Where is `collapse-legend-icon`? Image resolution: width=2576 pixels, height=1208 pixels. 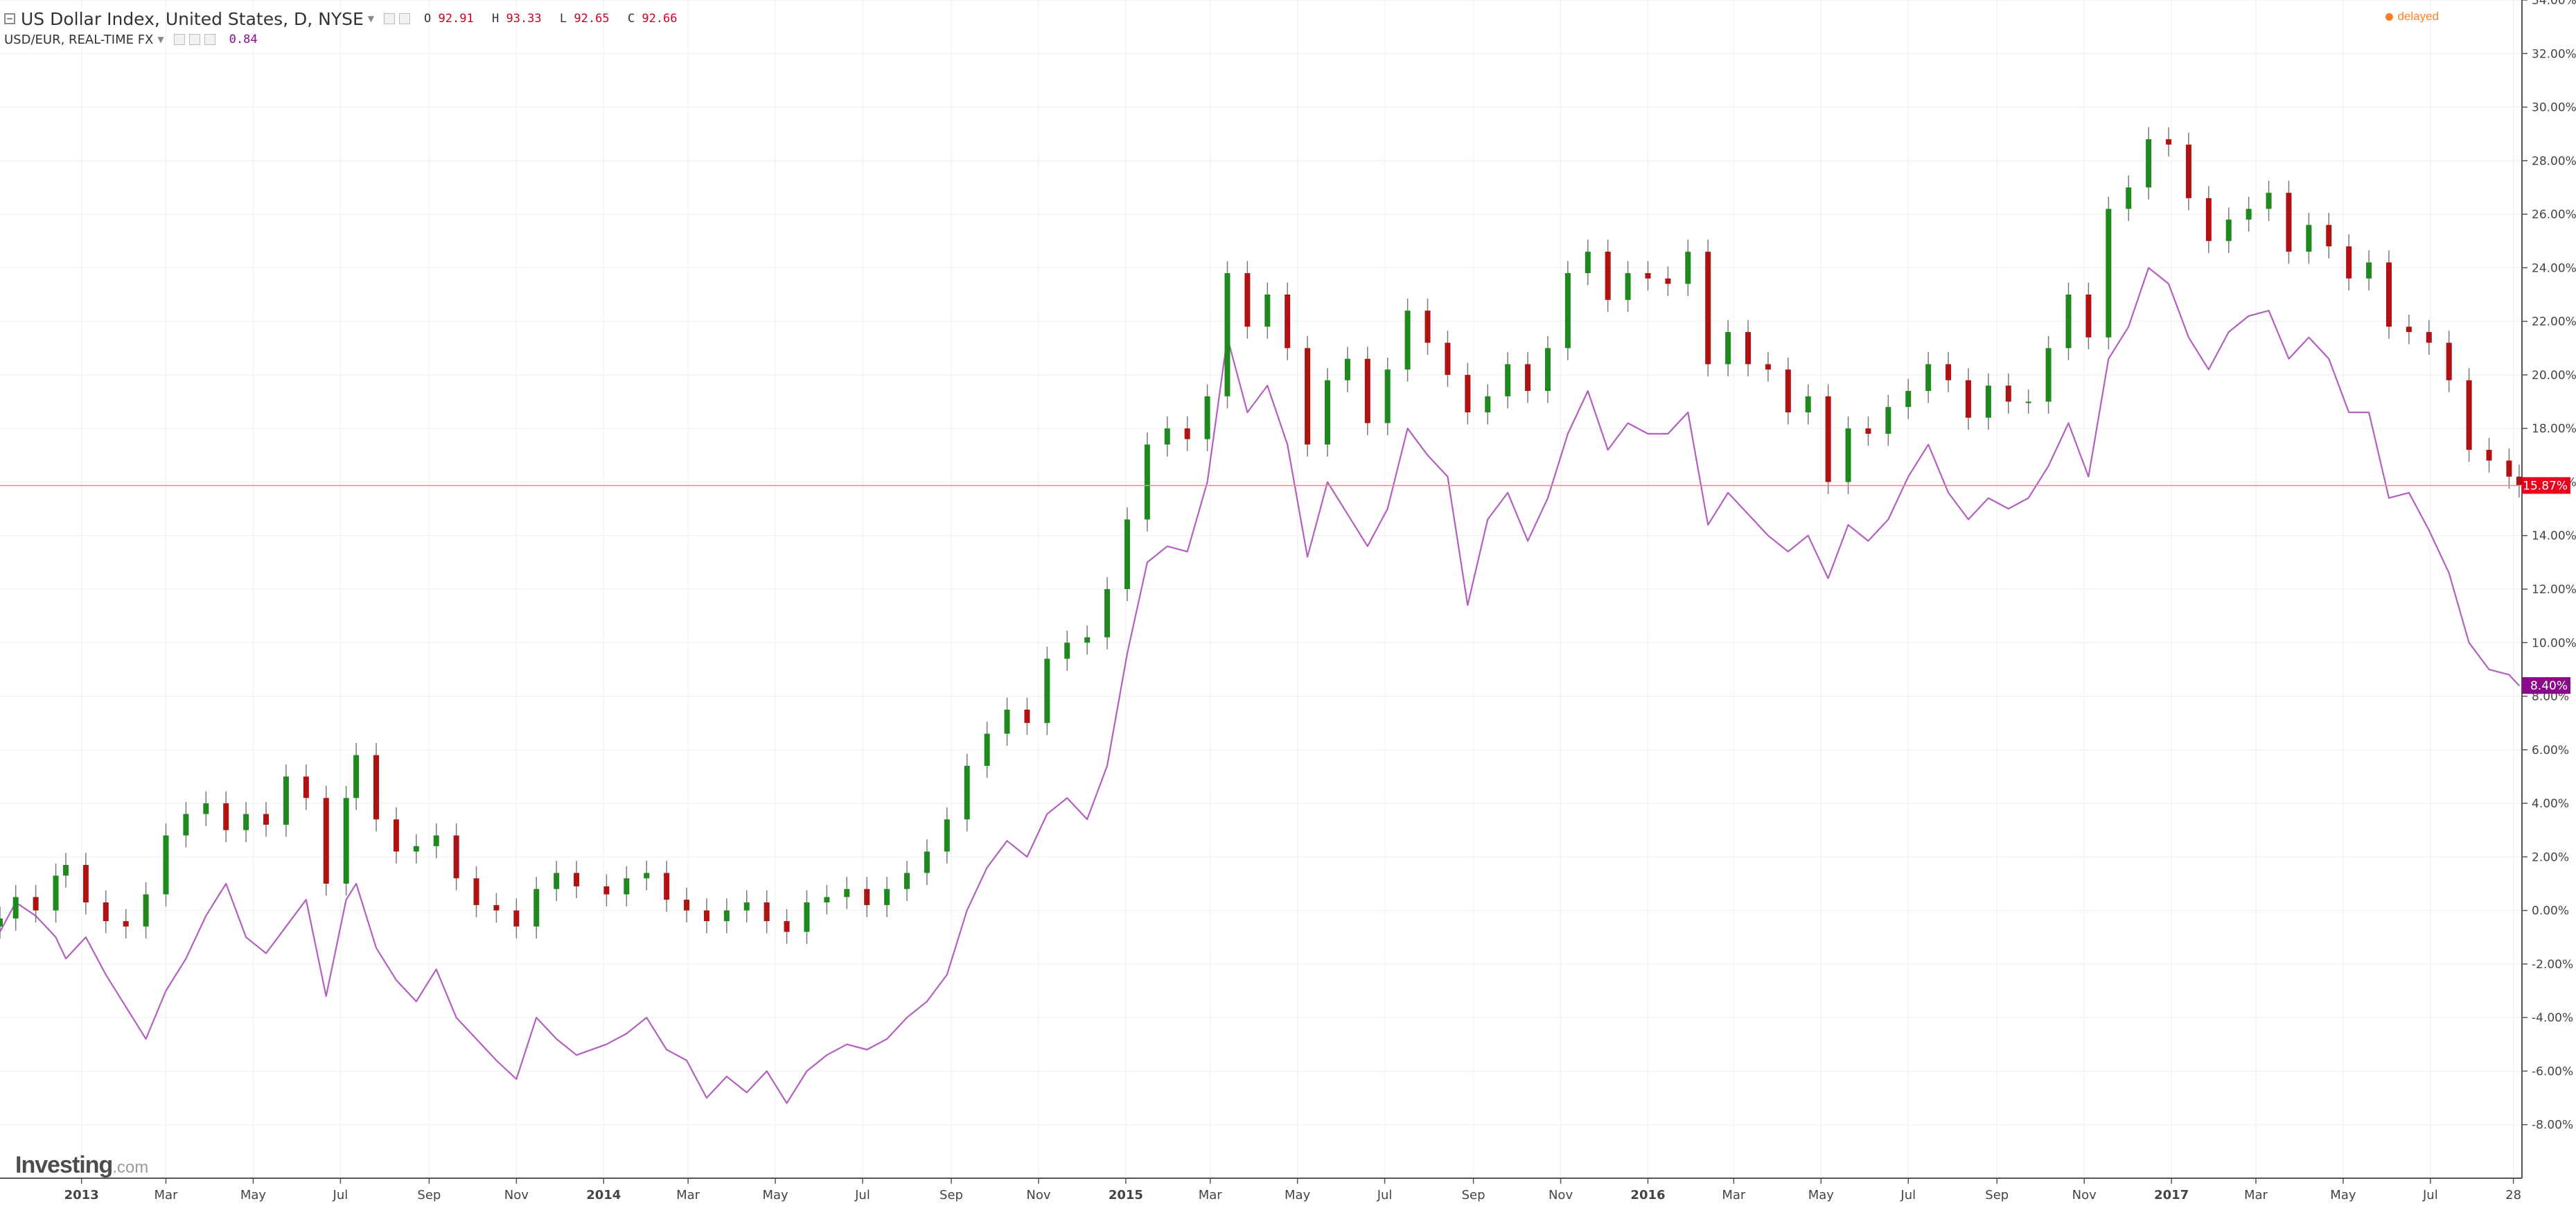
collapse-legend-icon is located at coordinates (9, 18).